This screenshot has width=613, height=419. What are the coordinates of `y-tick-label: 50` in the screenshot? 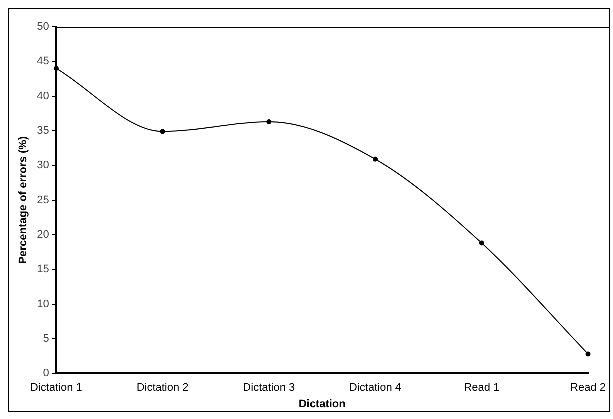 It's located at (43, 27).